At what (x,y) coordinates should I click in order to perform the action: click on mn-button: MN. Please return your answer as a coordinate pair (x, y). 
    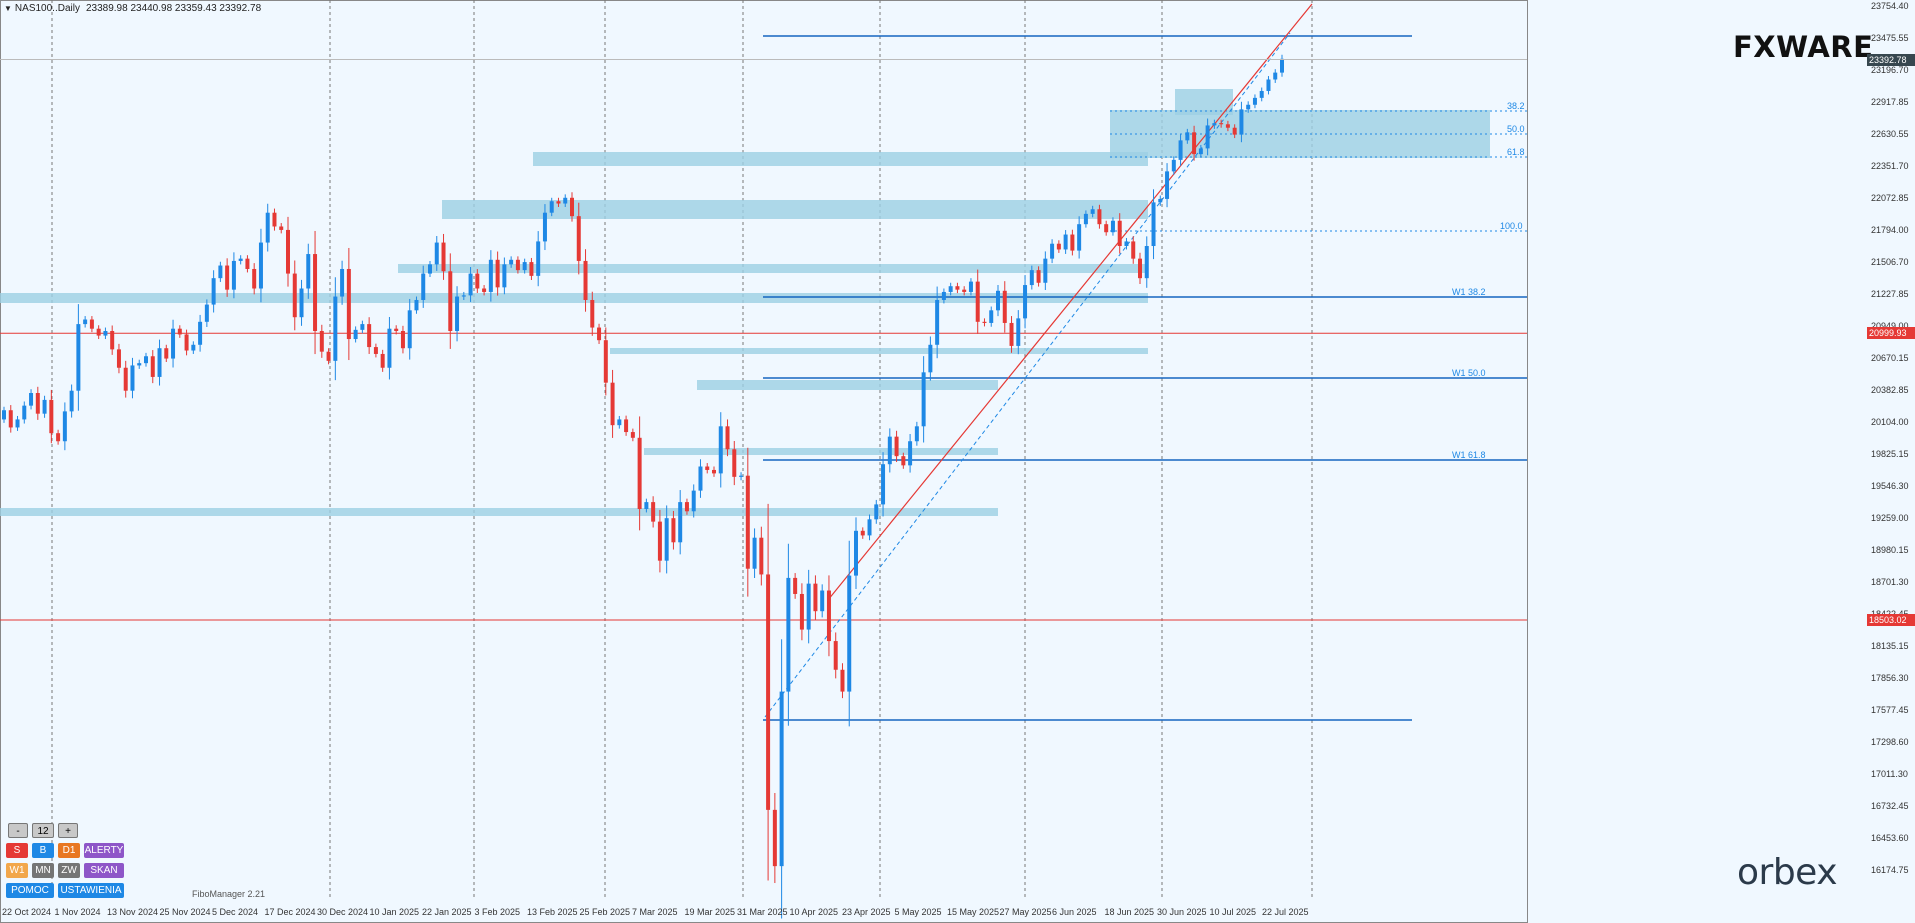
    Looking at the image, I should click on (43, 870).